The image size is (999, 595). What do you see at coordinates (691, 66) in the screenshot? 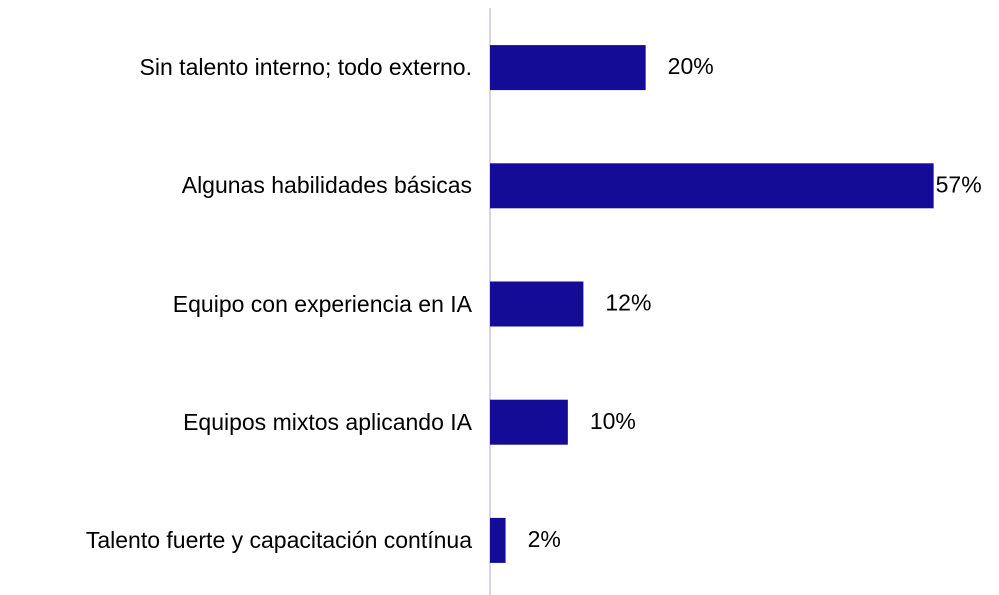
I see `data-label: 20%` at bounding box center [691, 66].